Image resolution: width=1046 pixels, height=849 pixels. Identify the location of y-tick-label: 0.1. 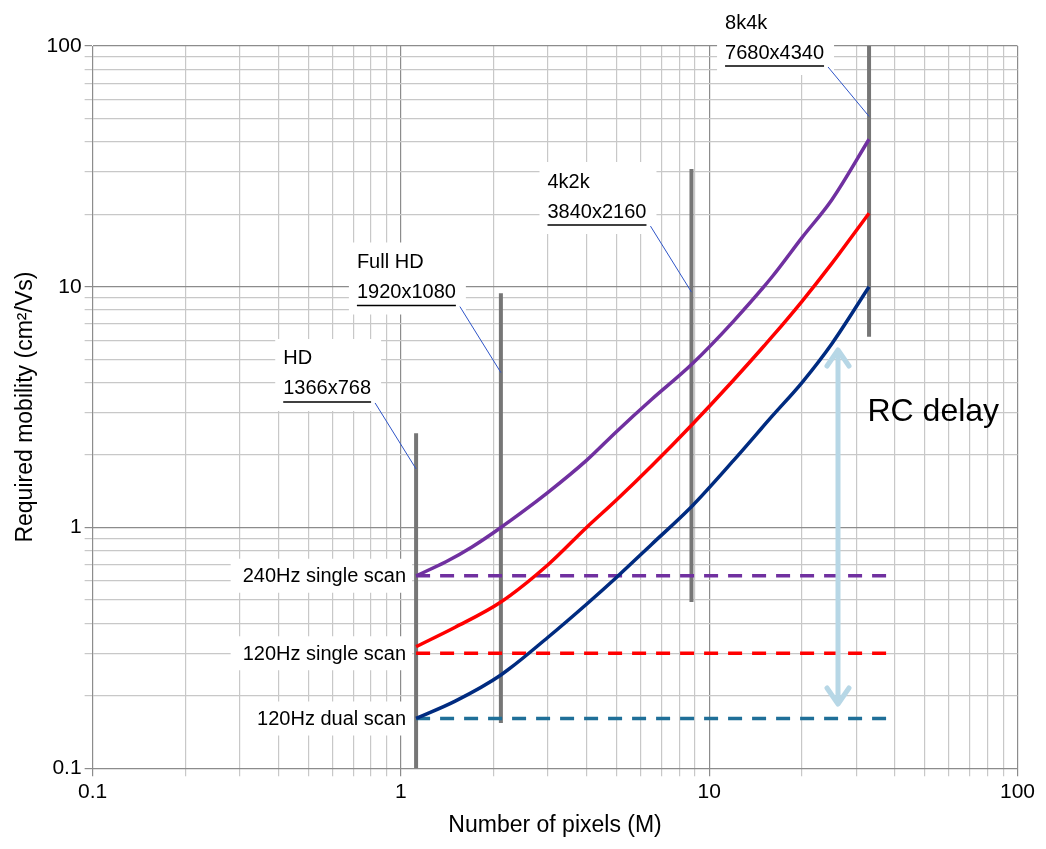
(67, 766).